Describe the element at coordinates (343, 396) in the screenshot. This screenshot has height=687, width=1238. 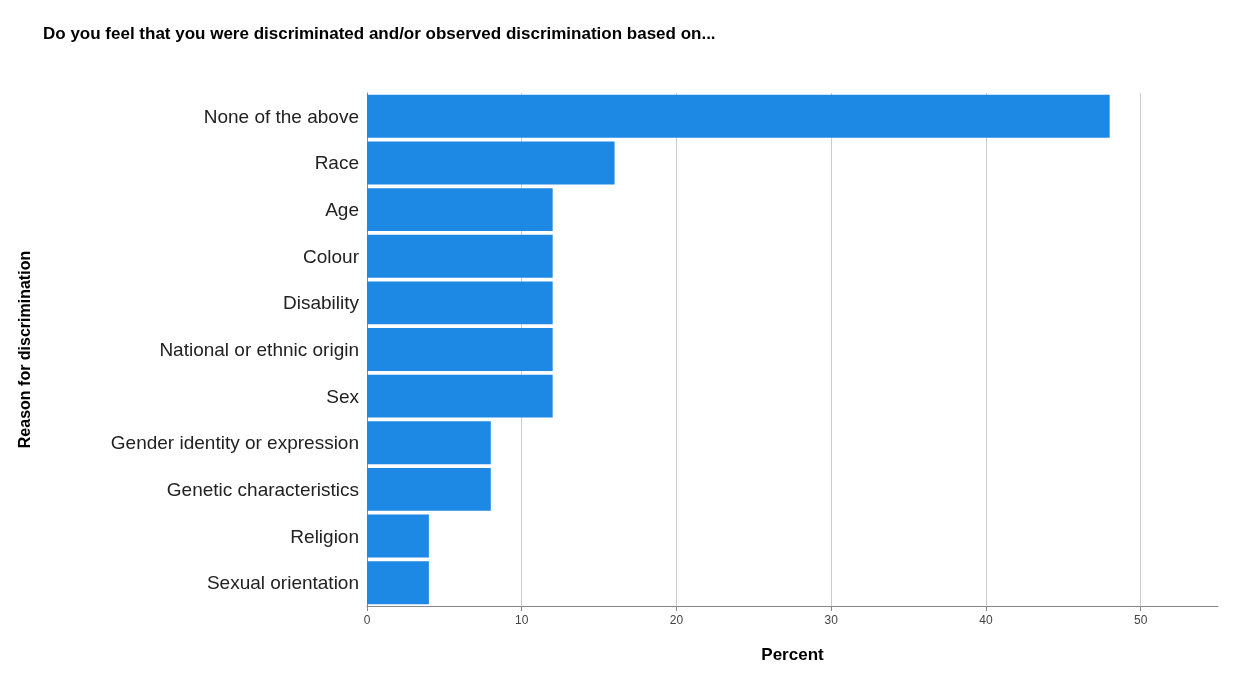
I see `y-tick-label: Sex` at that location.